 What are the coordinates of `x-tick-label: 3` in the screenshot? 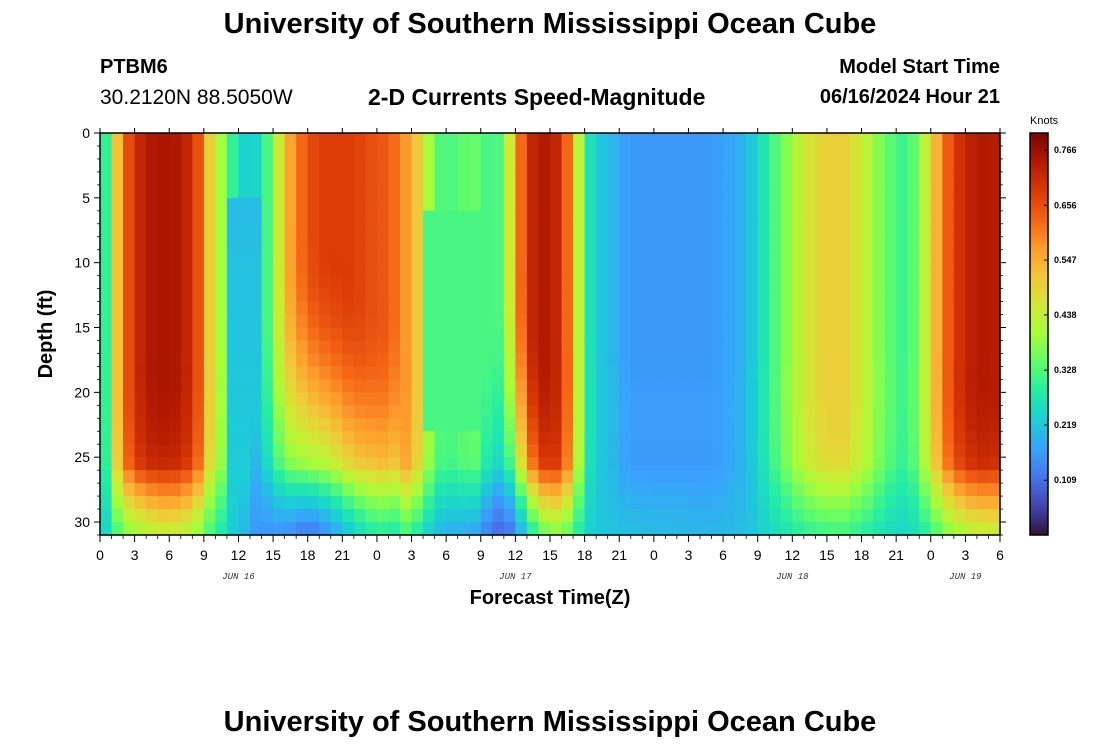 It's located at (412, 555).